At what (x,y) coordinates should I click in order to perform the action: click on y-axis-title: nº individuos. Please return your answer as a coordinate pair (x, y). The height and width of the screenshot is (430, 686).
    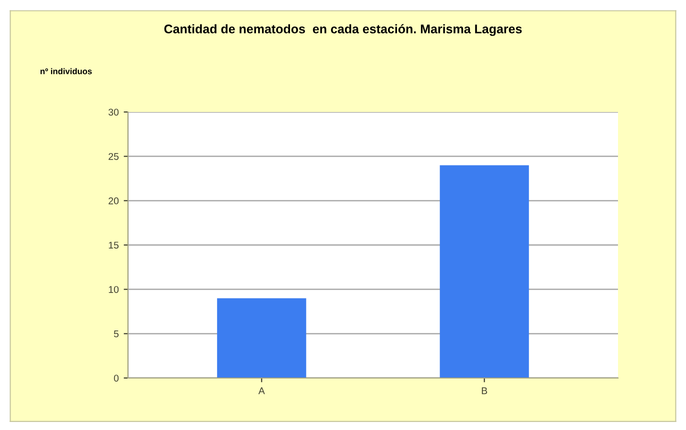
    Looking at the image, I should click on (66, 71).